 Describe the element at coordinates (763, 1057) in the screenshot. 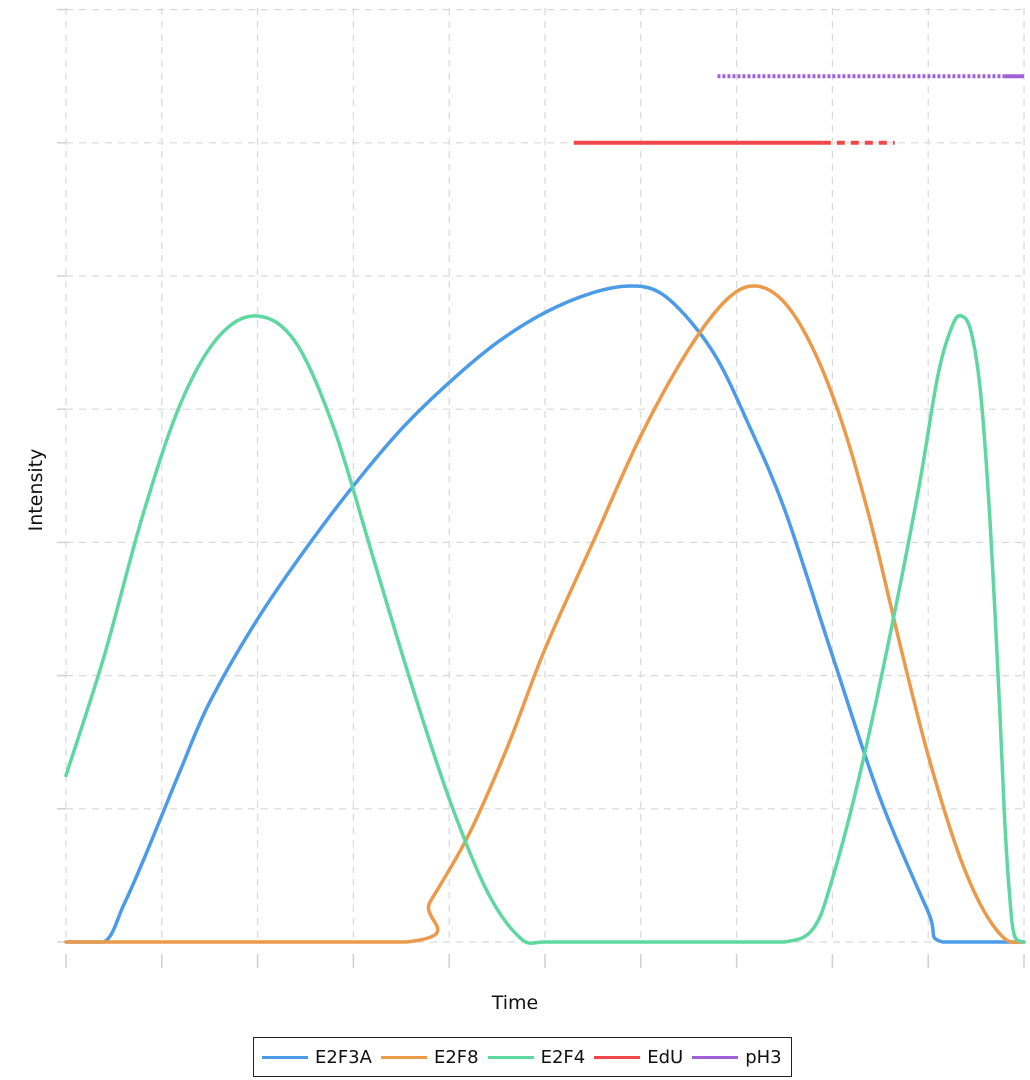

I see `legend-label: pH3` at that location.